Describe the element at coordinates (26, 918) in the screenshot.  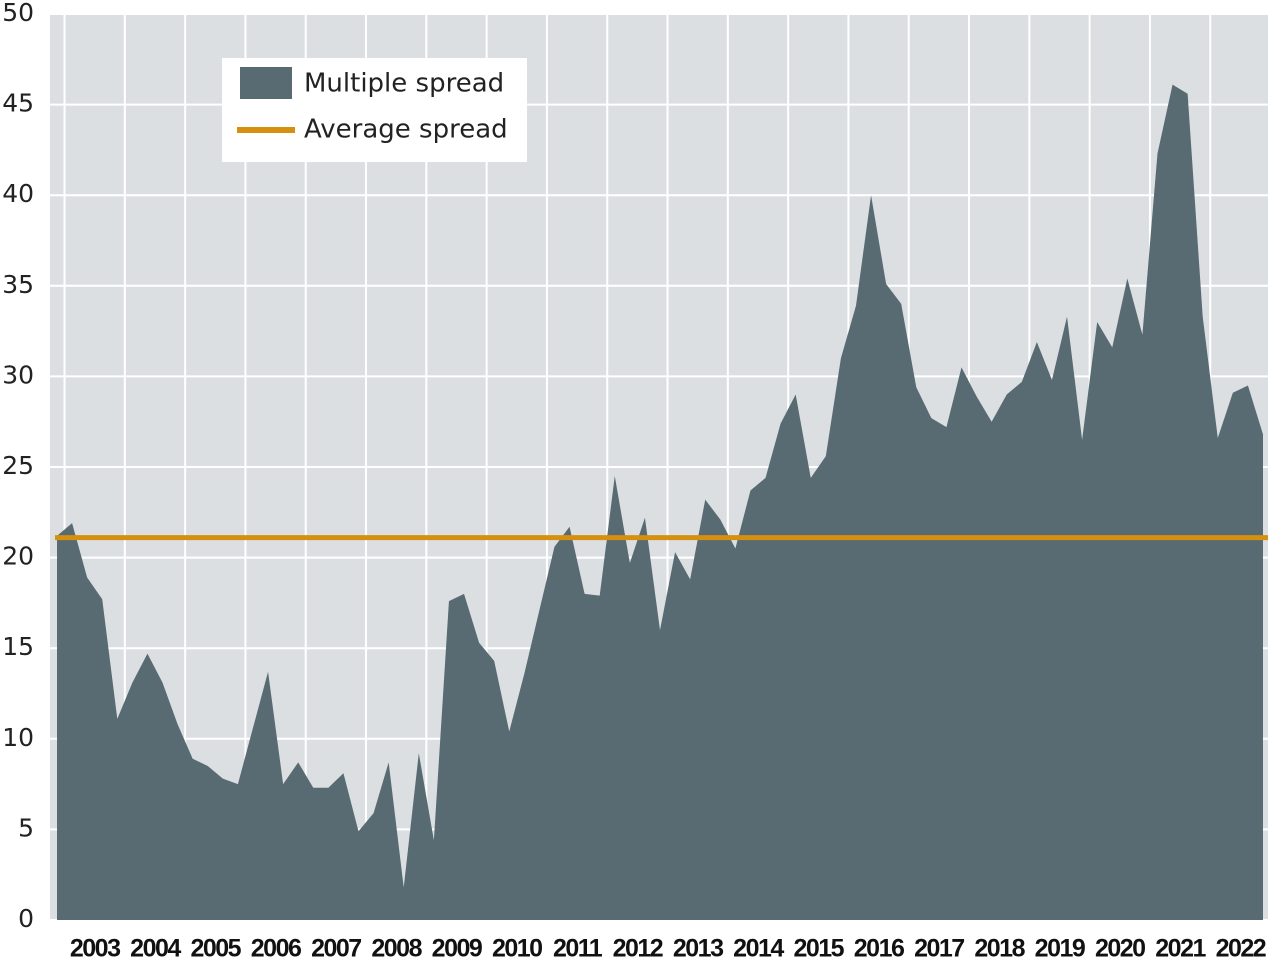
I see `y-tick-label: 0` at that location.